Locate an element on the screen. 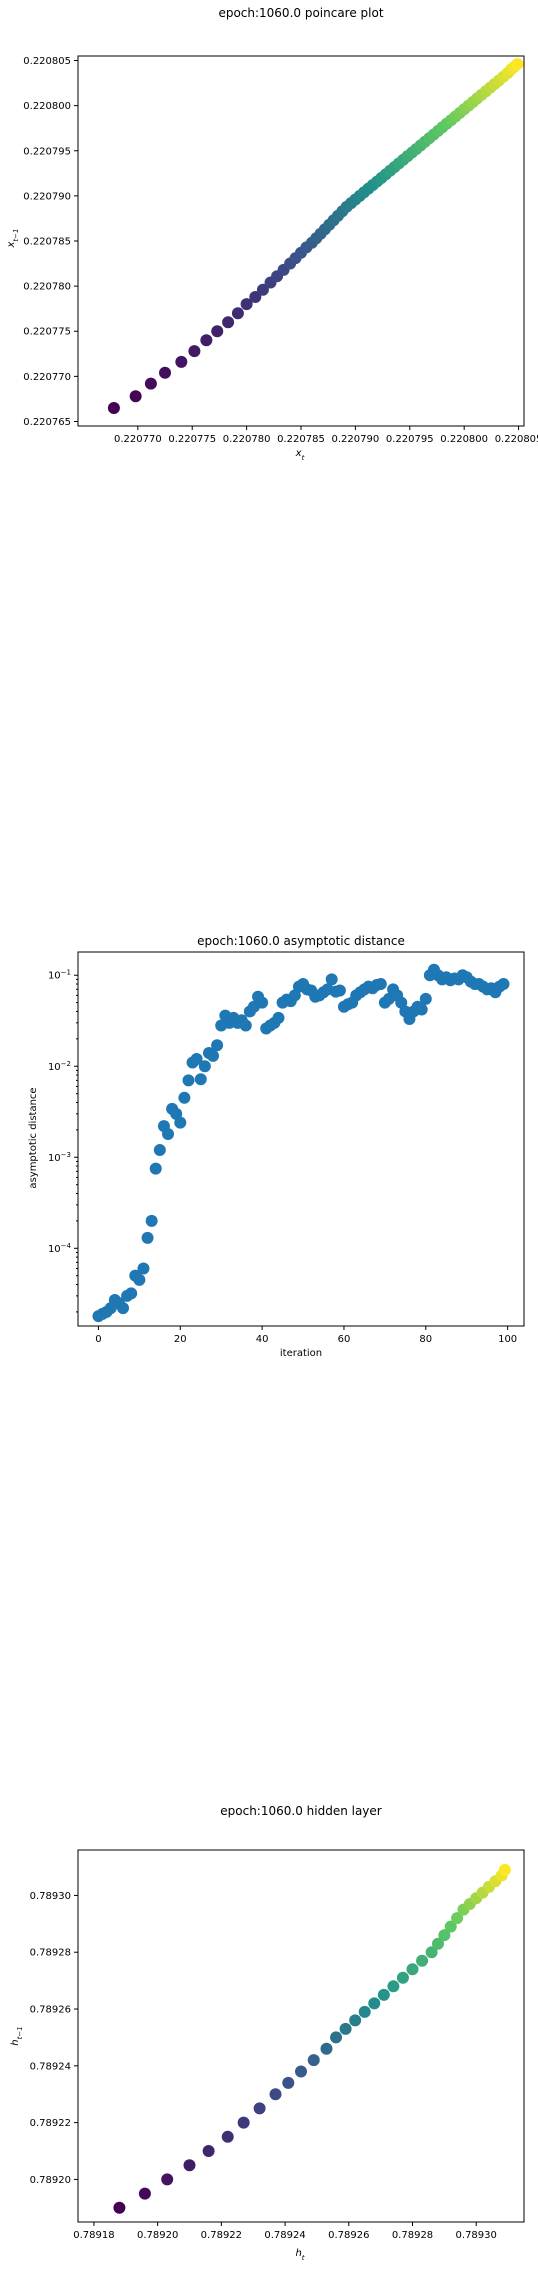 The image size is (538, 2269). y-axis-label: xt−1 is located at coordinates (13, 239).